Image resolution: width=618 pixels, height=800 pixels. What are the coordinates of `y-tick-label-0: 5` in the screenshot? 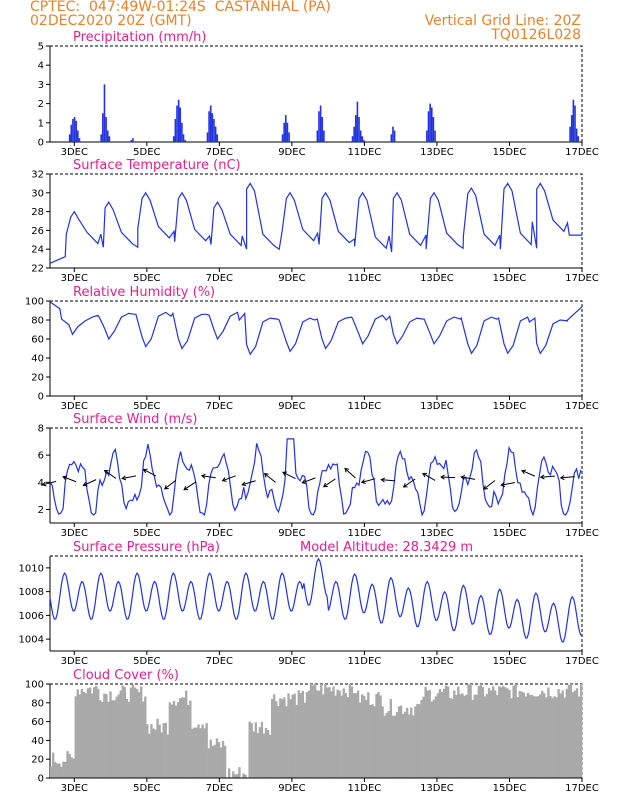 It's located at (41, 47).